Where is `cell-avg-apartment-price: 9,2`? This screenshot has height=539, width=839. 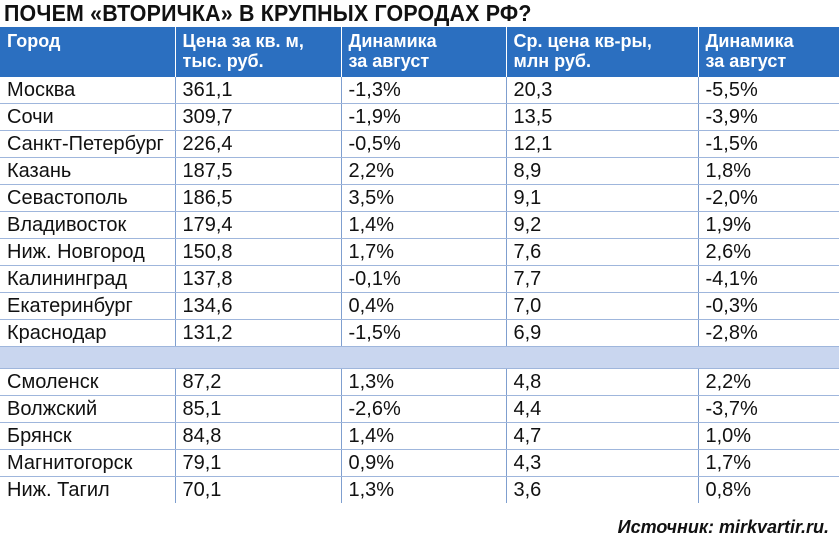 cell-avg-apartment-price: 9,2 is located at coordinates (601, 225).